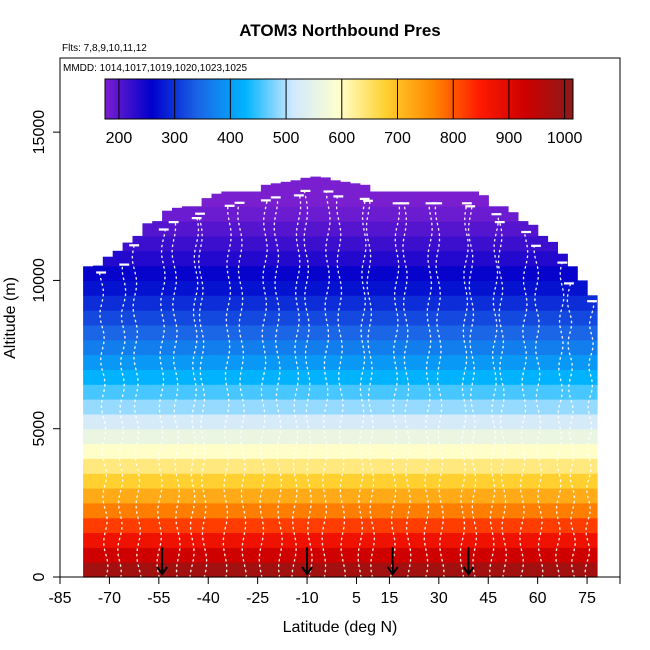  What do you see at coordinates (439, 598) in the screenshot?
I see `x-tick-label: 30` at bounding box center [439, 598].